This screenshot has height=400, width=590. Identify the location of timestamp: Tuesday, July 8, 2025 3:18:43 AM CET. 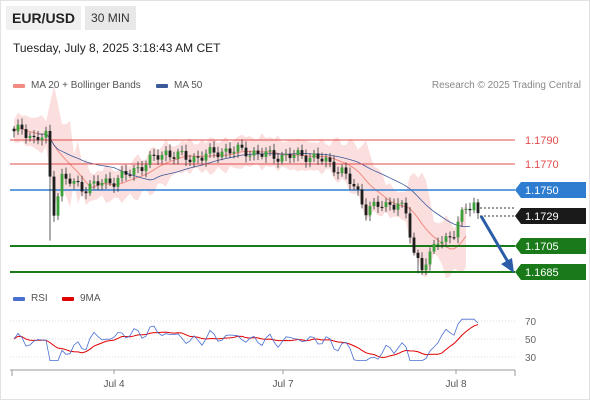
(117, 48).